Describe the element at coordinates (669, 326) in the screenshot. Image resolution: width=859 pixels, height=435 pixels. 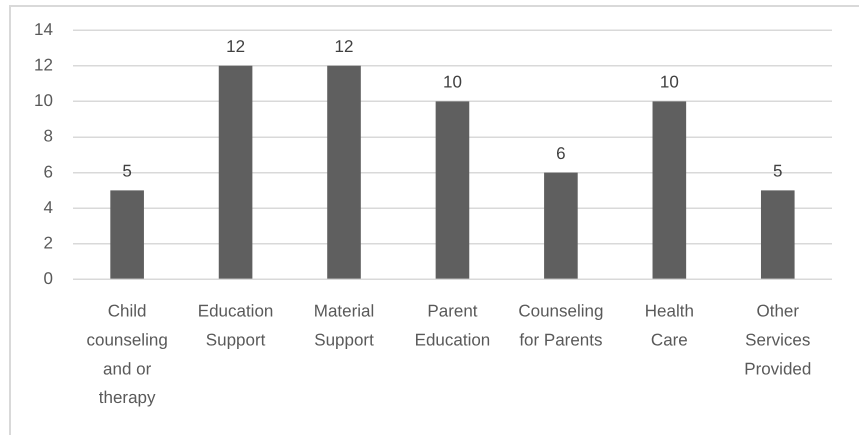
I see `x-tick-label: Health Care` at that location.